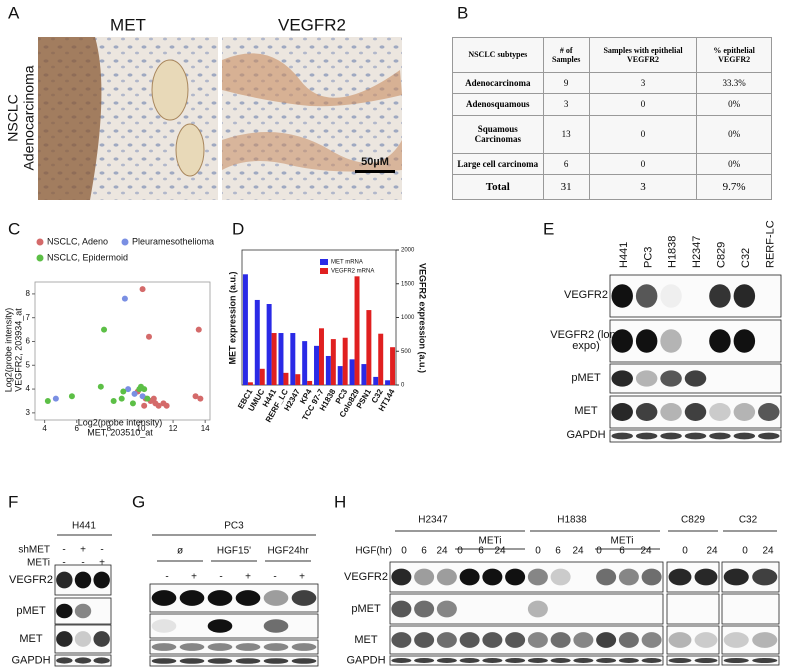 The width and height of the screenshot is (791, 671). I want to click on table-cell: Adenosquamous, so click(498, 104).